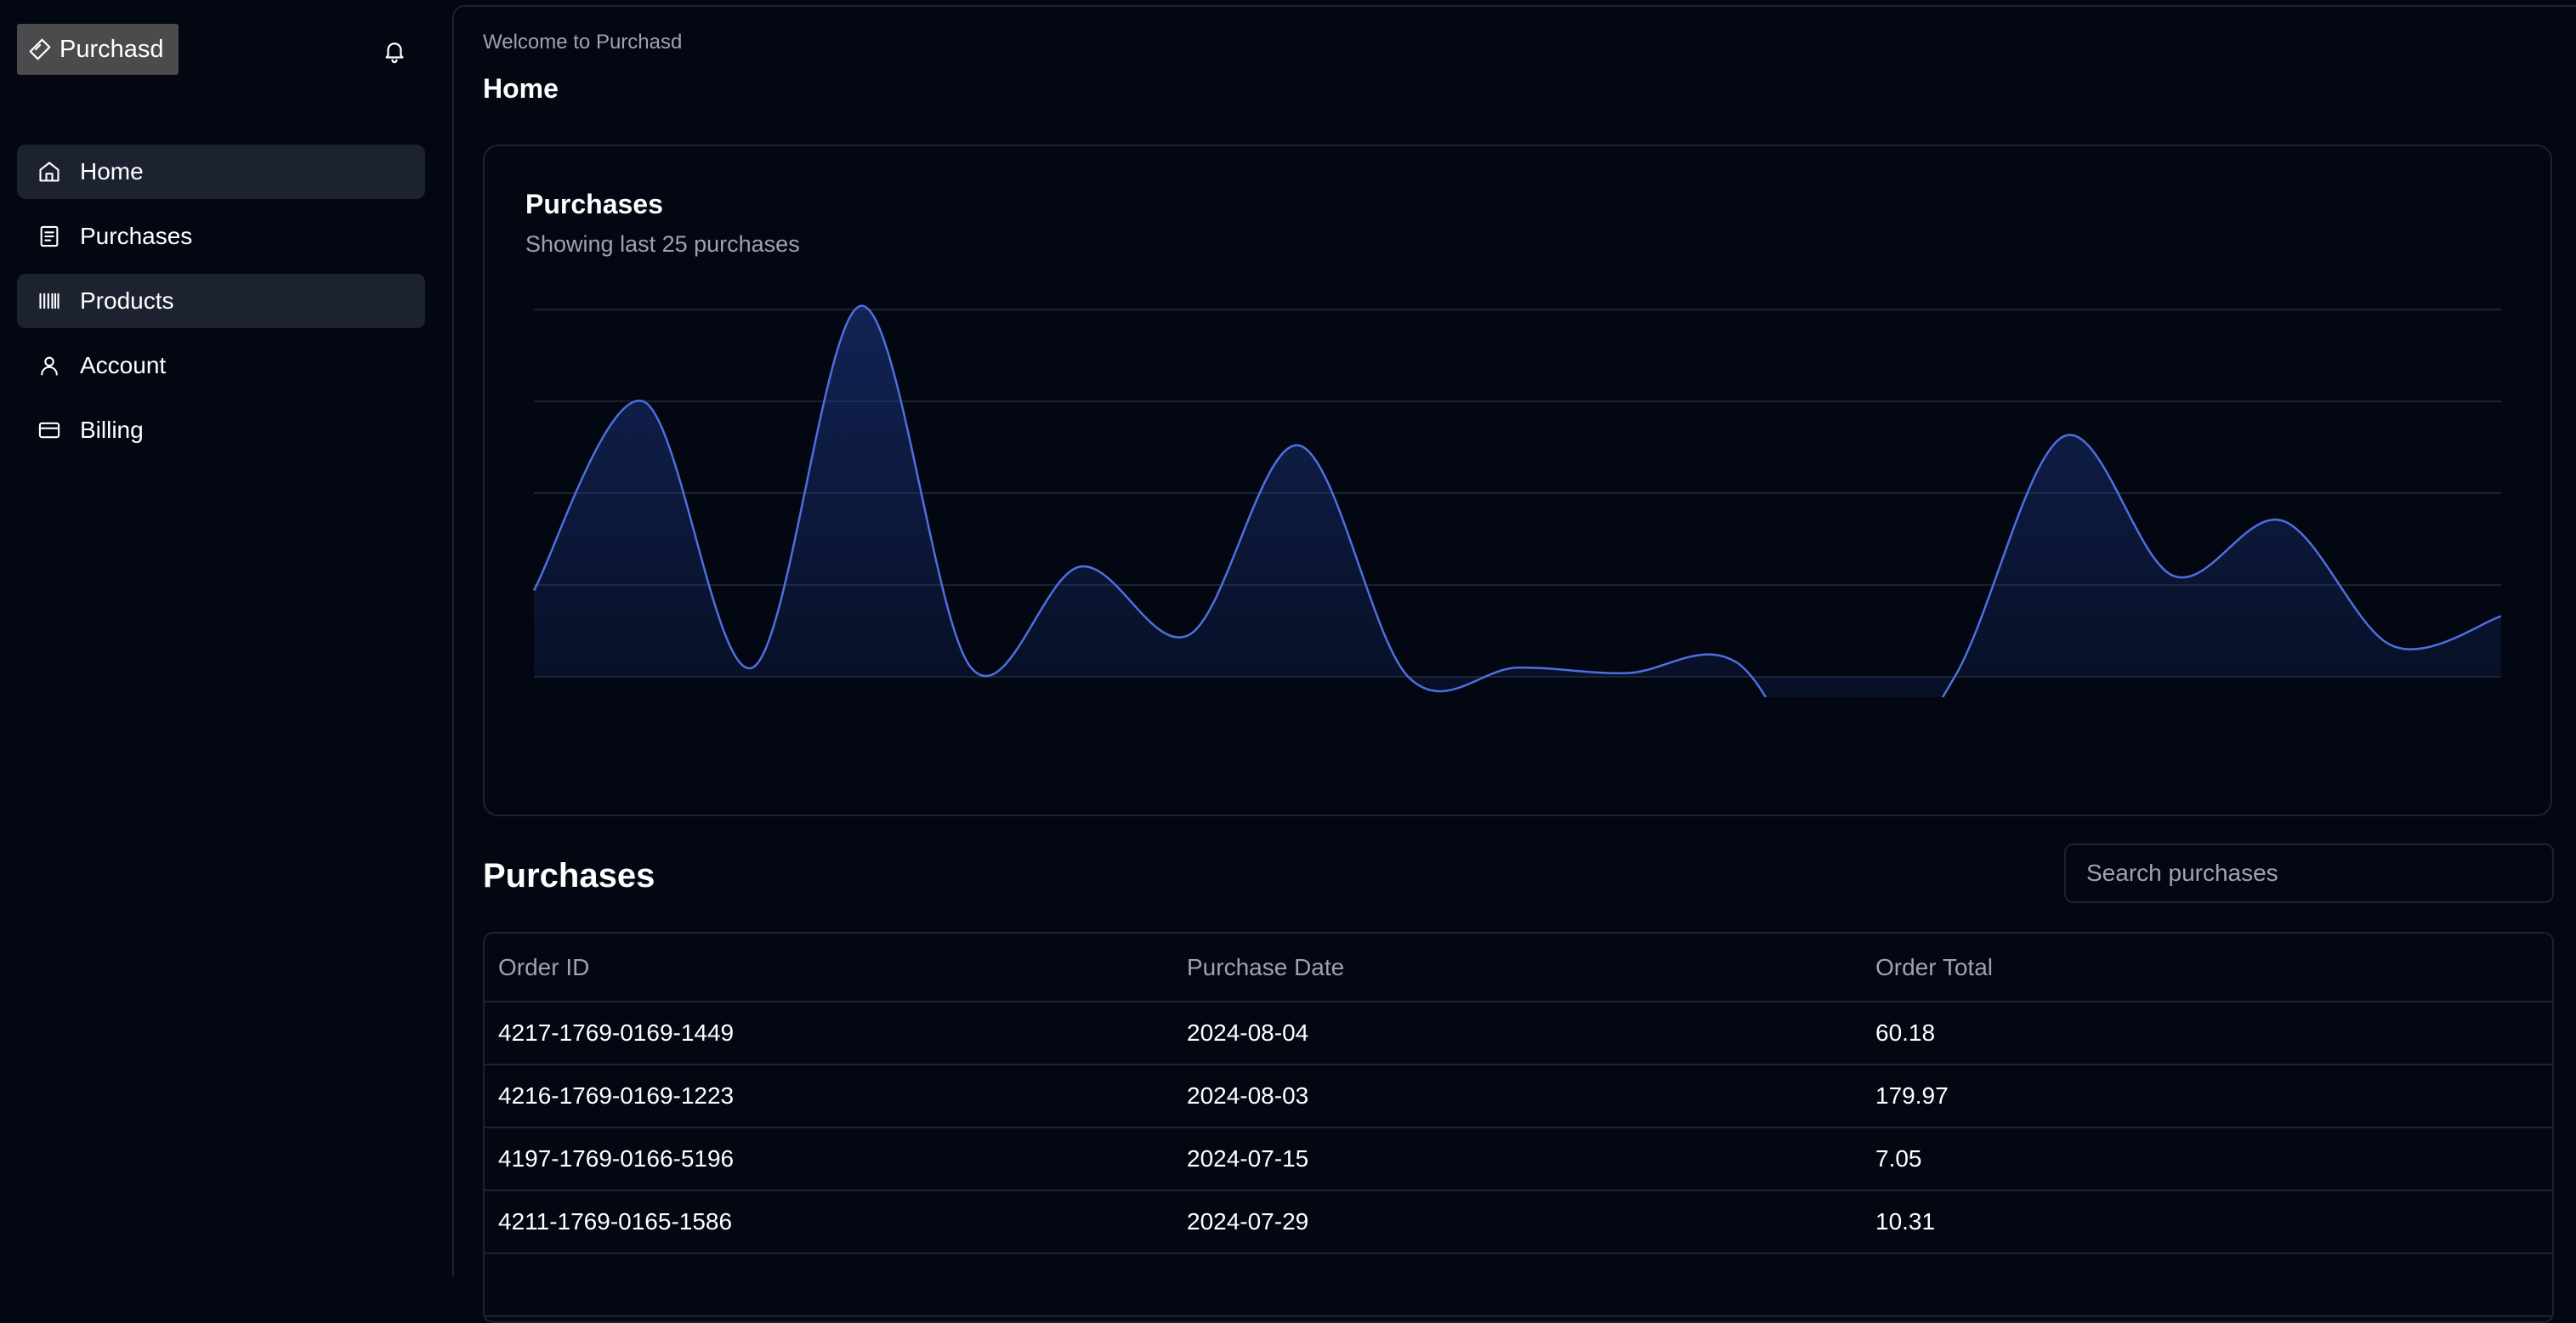 Image resolution: width=2576 pixels, height=1323 pixels. I want to click on receipt-icon, so click(50, 236).